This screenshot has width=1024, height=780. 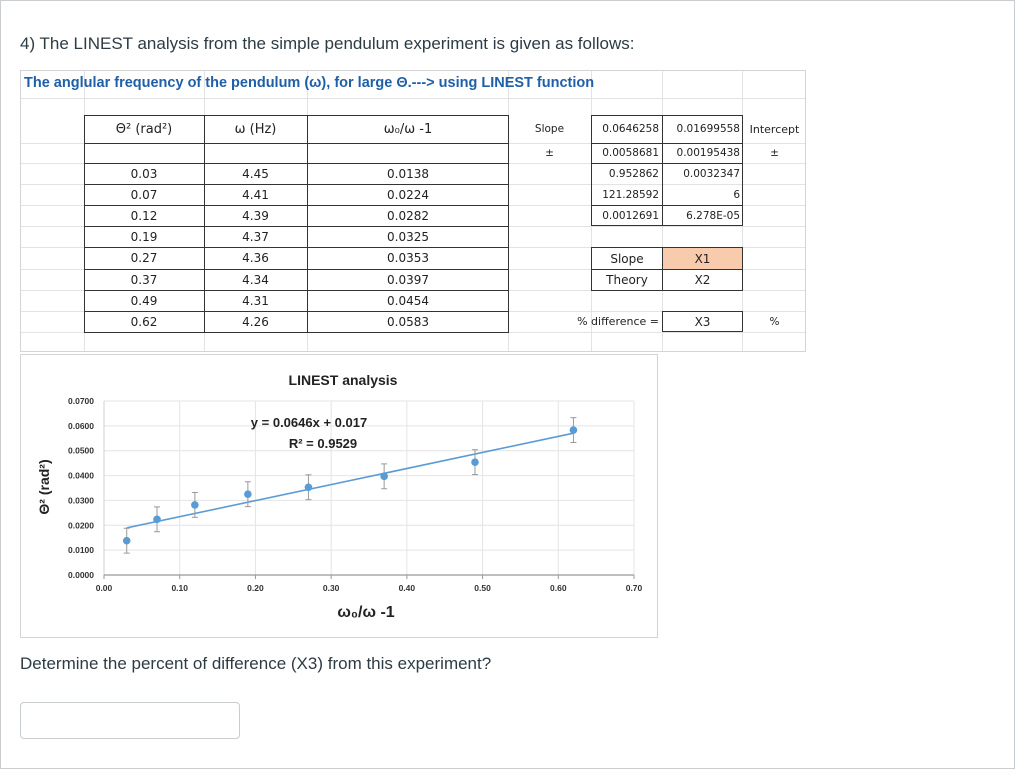 I want to click on cell-omega-ratio: 0.0224, so click(x=408, y=194).